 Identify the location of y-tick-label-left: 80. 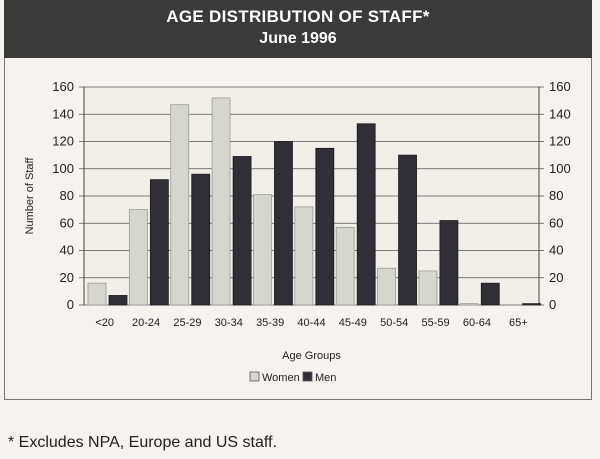
(67, 195).